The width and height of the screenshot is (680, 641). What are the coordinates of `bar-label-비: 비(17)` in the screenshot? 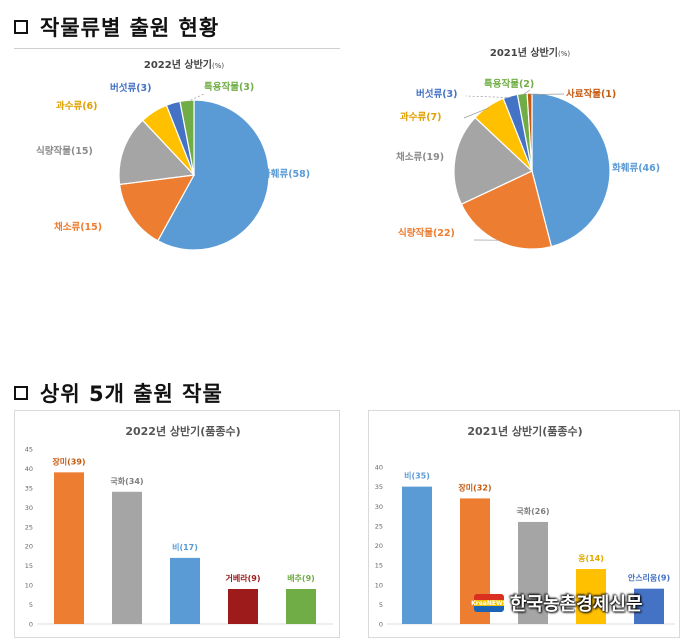 It's located at (185, 547).